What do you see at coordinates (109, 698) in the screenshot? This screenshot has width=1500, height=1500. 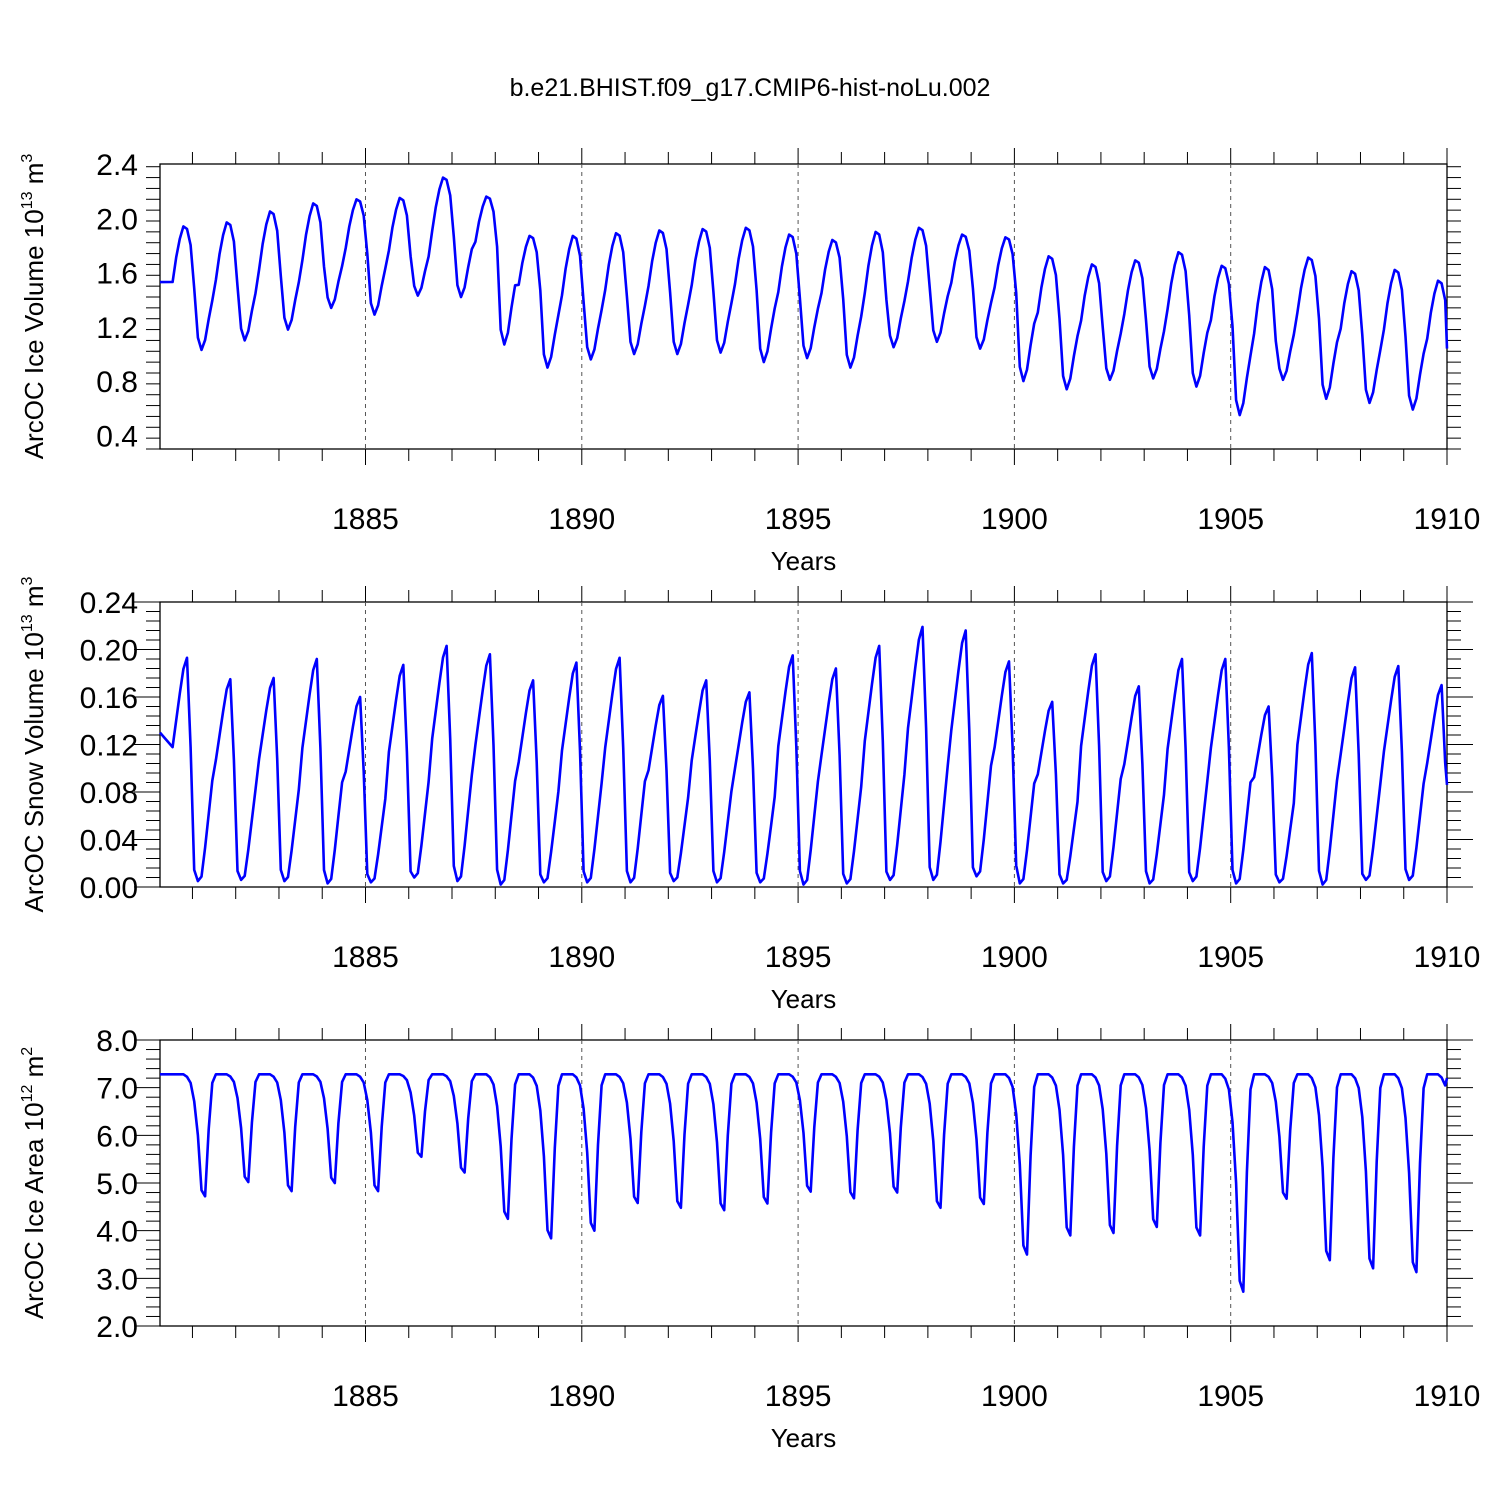 I see `y-tick-label: 0.16` at bounding box center [109, 698].